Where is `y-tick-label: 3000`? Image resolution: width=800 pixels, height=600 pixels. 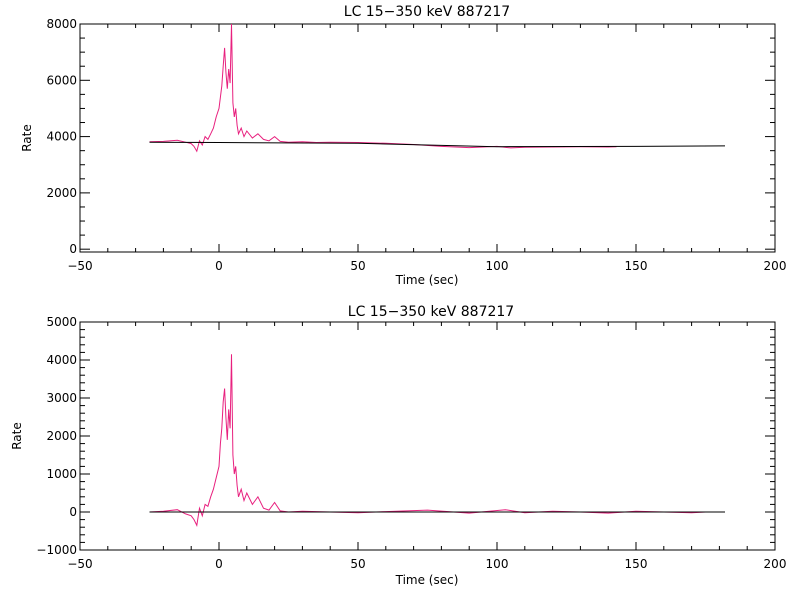
y-tick-label: 3000 is located at coordinates (61, 398).